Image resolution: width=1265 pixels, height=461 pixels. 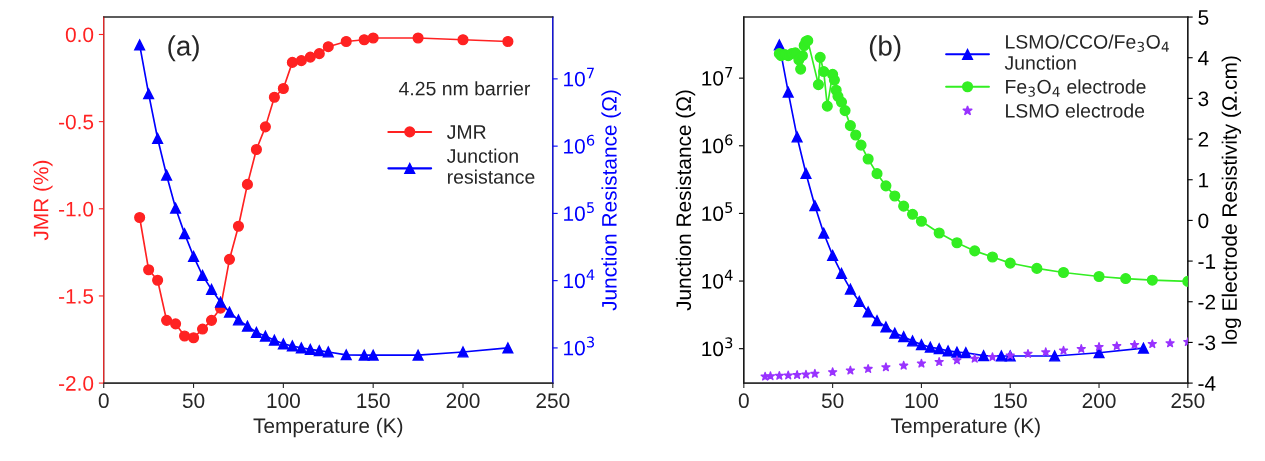 I want to click on y2-tick-label: 5, so click(x=1203, y=17).